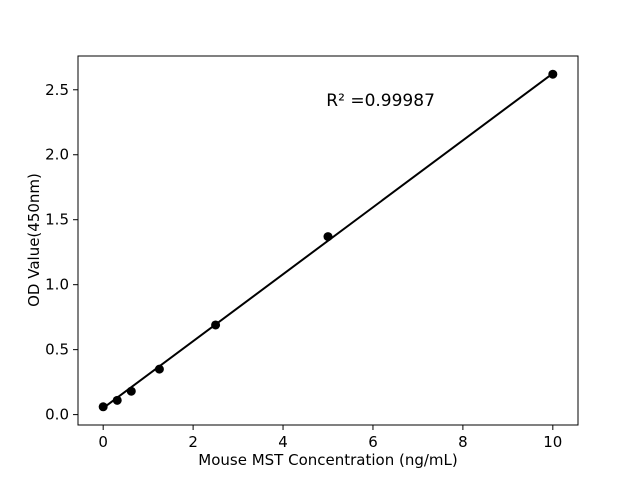  Describe the element at coordinates (34, 240) in the screenshot. I see `y-axis-label: OD Value(450nm)` at that location.